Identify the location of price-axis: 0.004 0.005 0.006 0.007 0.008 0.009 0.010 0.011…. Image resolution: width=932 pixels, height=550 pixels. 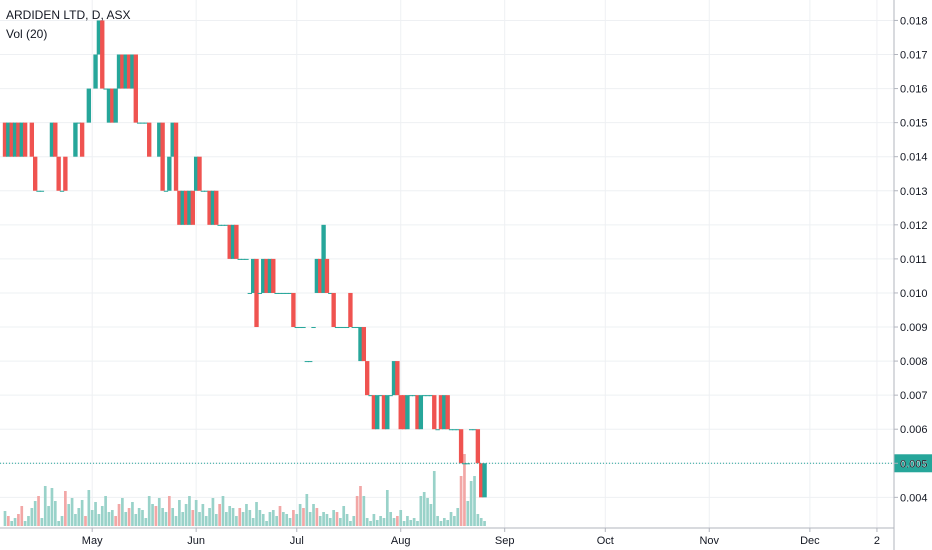
(910, 275).